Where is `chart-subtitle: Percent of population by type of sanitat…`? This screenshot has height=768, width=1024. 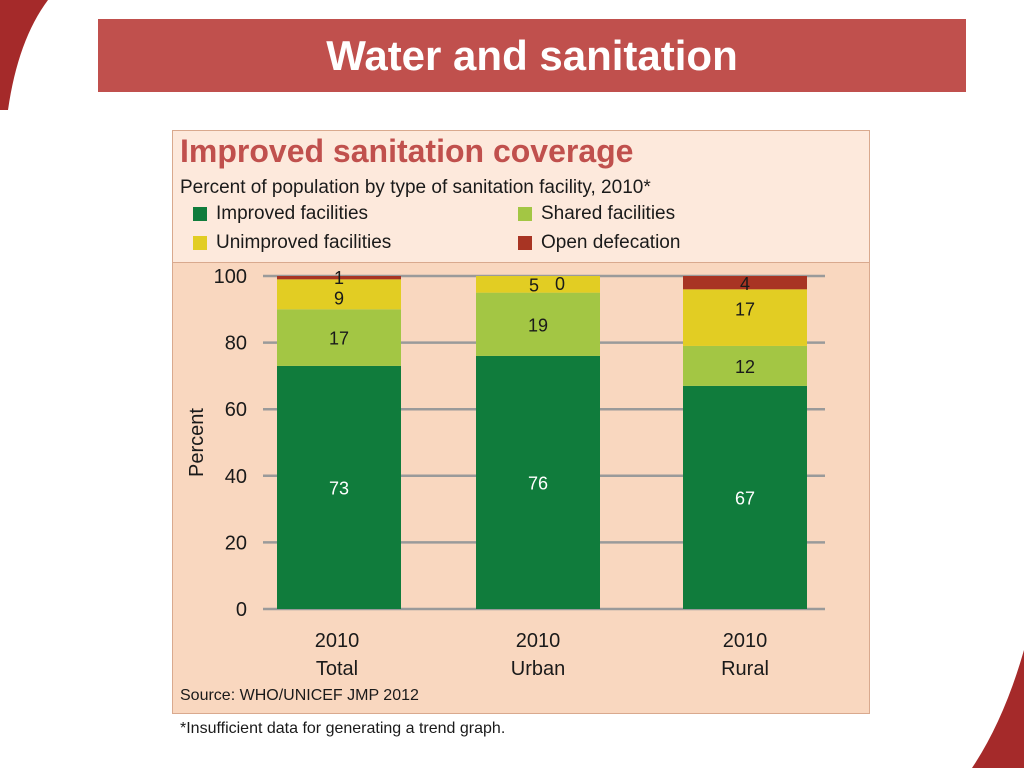
chart-subtitle: Percent of population by type of sanitat… is located at coordinates (415, 187).